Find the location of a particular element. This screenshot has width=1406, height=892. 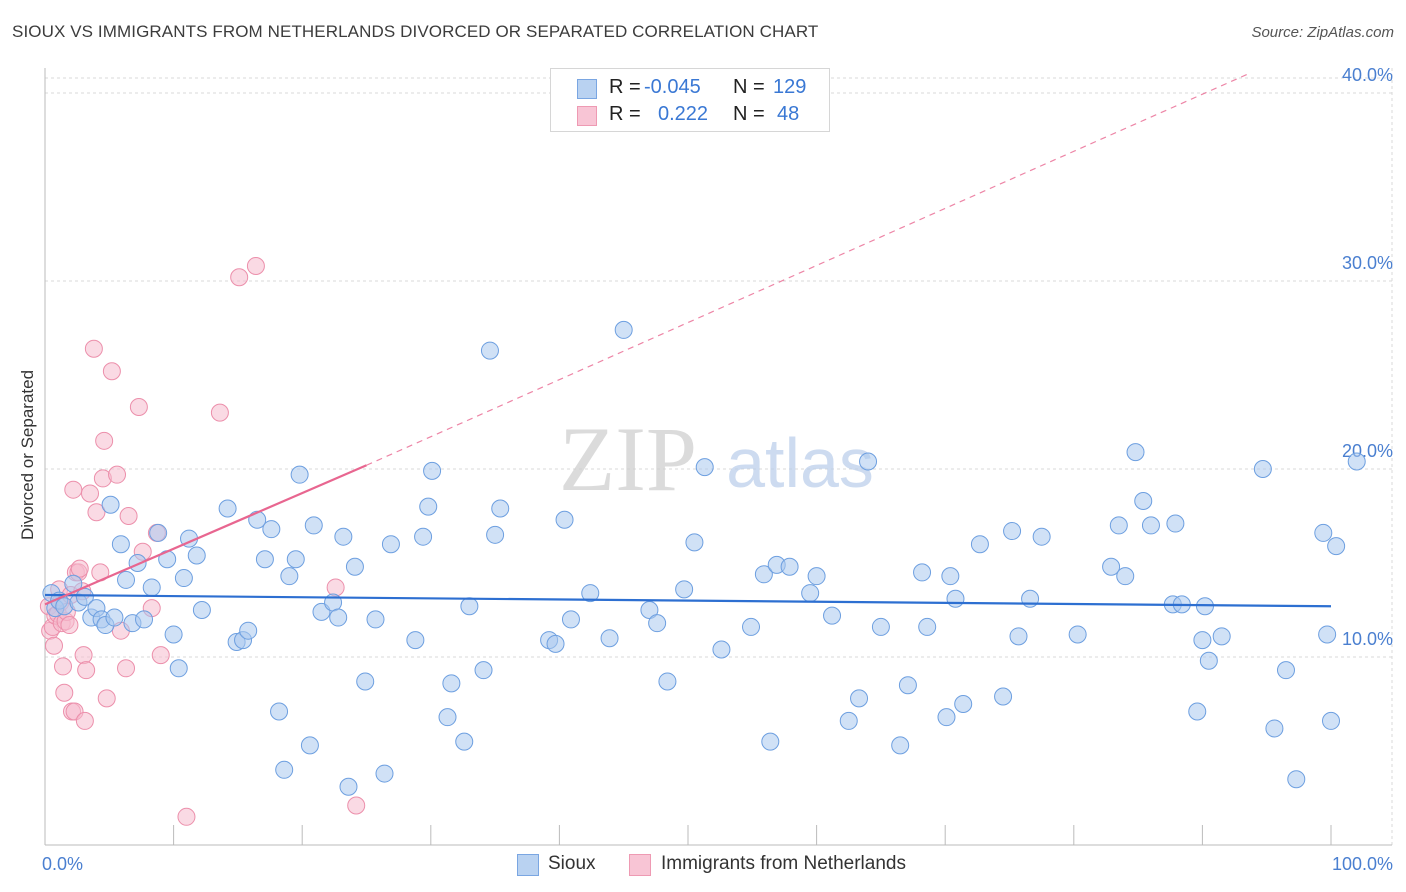

y-tick-labels: 10.0%20.0%30.0%40.0% is located at coordinates (1367, 357).